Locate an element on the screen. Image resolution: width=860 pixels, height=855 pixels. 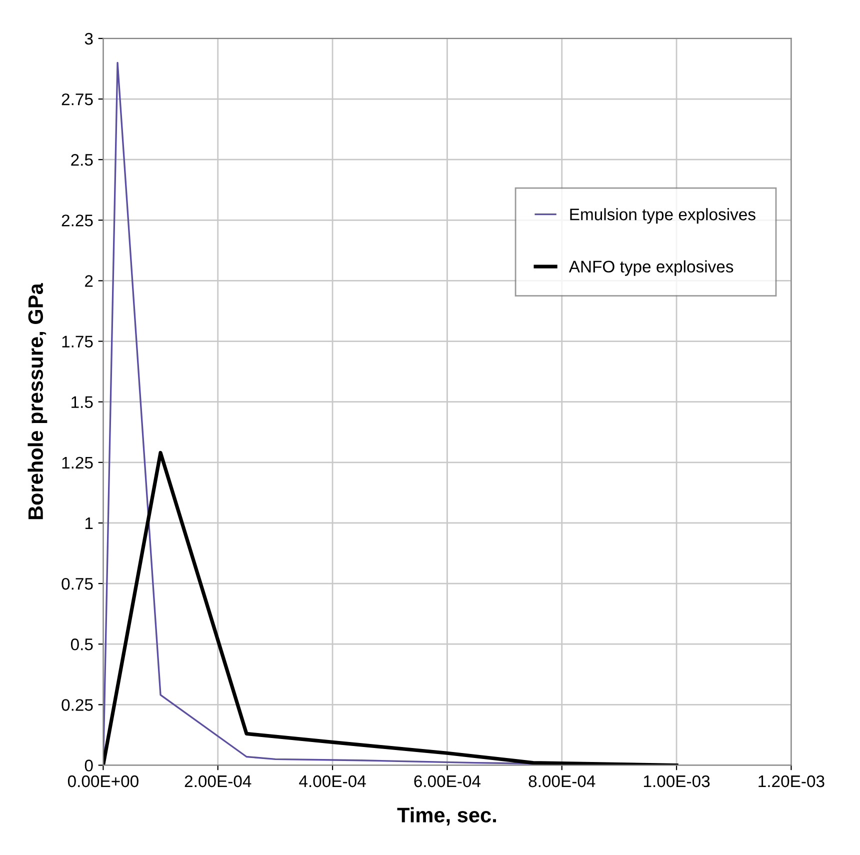
y-tick-label: 2.5 is located at coordinates (82, 160).